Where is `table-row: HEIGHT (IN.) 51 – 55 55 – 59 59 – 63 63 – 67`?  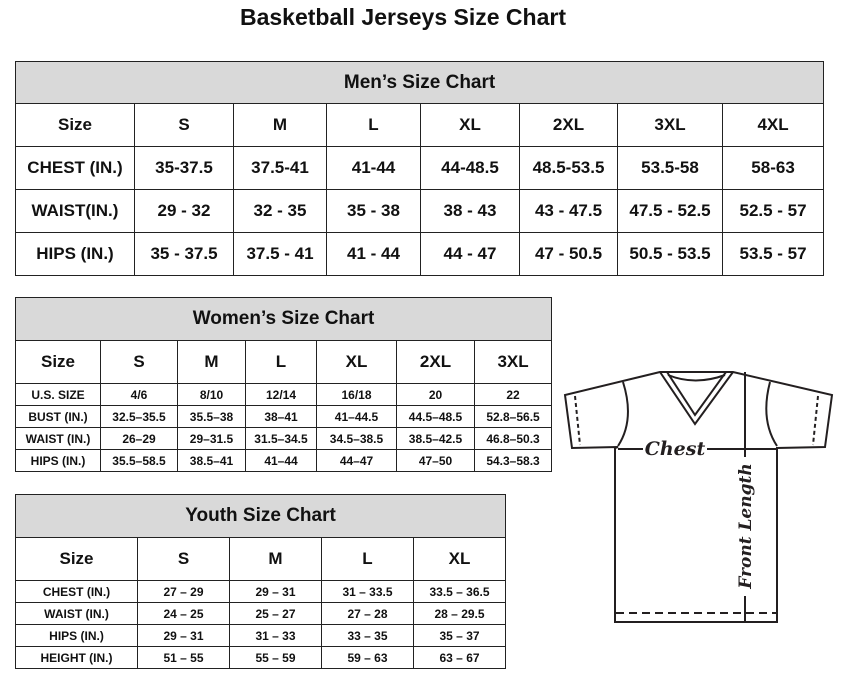
table-row: HEIGHT (IN.) 51 – 55 55 – 59 59 – 63 63 – 67 is located at coordinates (261, 657).